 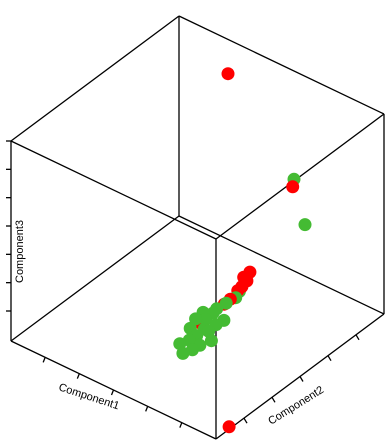 What do you see at coordinates (20, 251) in the screenshot?
I see `z-axis-label: Component3` at bounding box center [20, 251].